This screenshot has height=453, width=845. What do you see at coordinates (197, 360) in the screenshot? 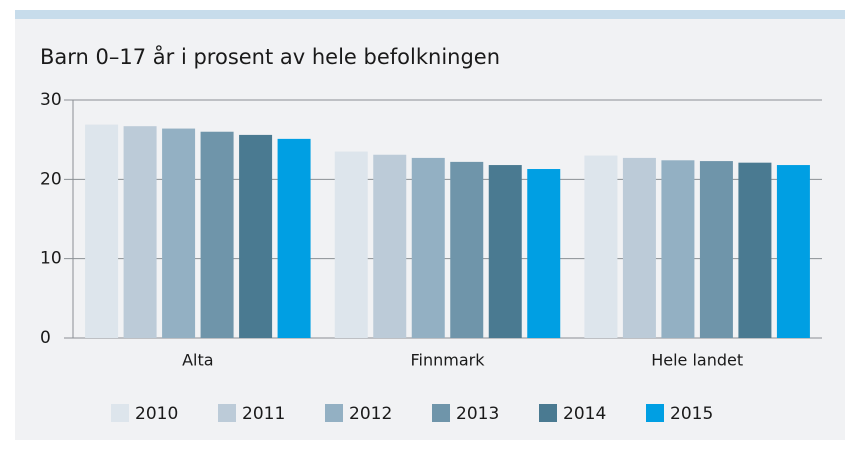
I see `x-tick-label: Alta` at bounding box center [197, 360].